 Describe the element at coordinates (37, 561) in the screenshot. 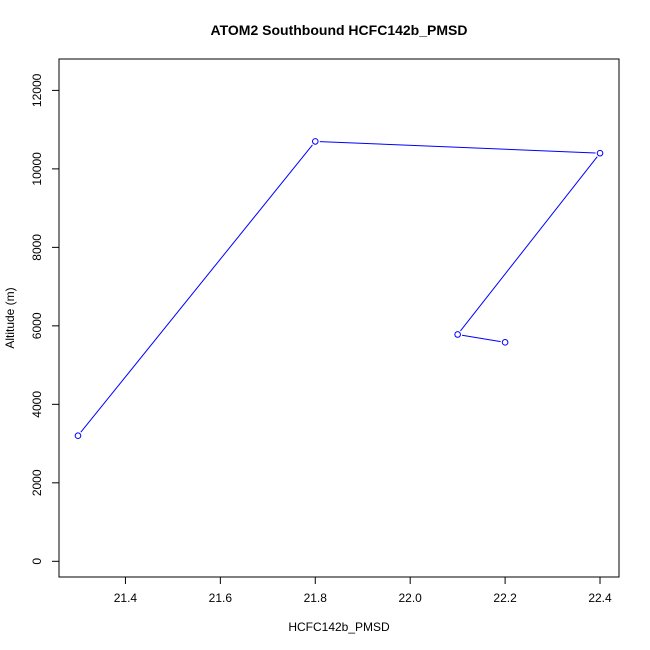

I see `y-tick-label: 0` at that location.